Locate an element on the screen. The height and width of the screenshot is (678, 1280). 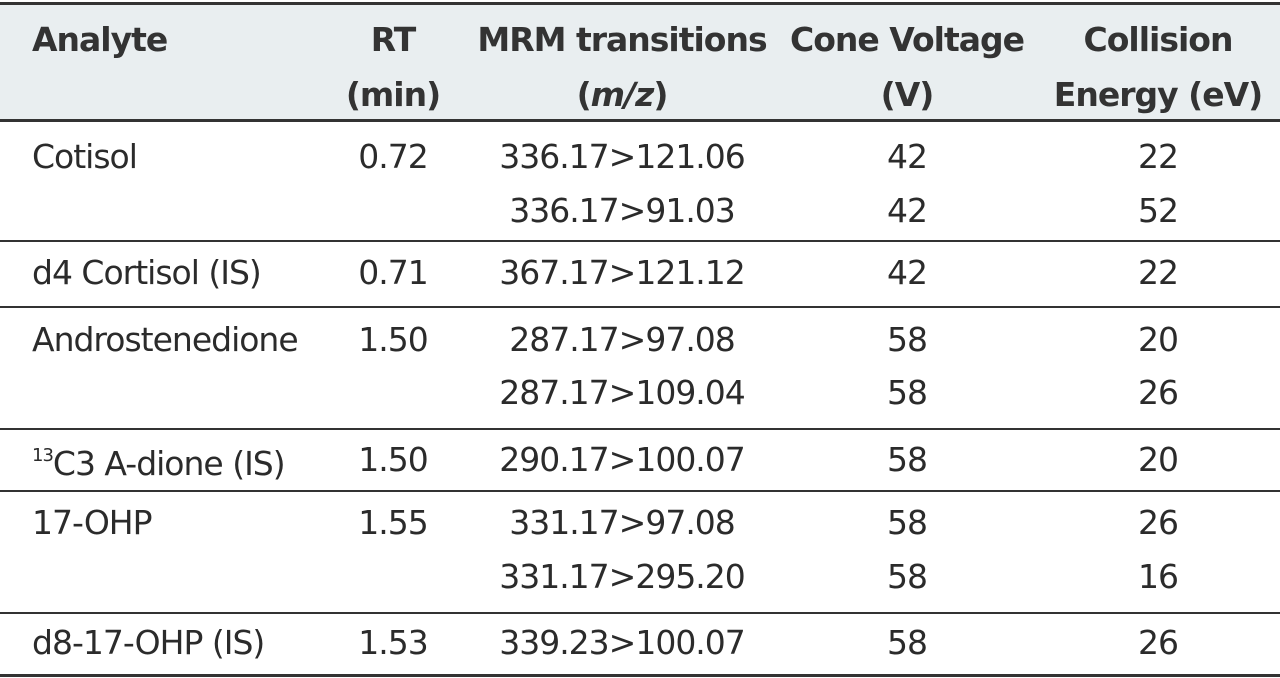
unit: m/z is located at coordinates (622, 94).